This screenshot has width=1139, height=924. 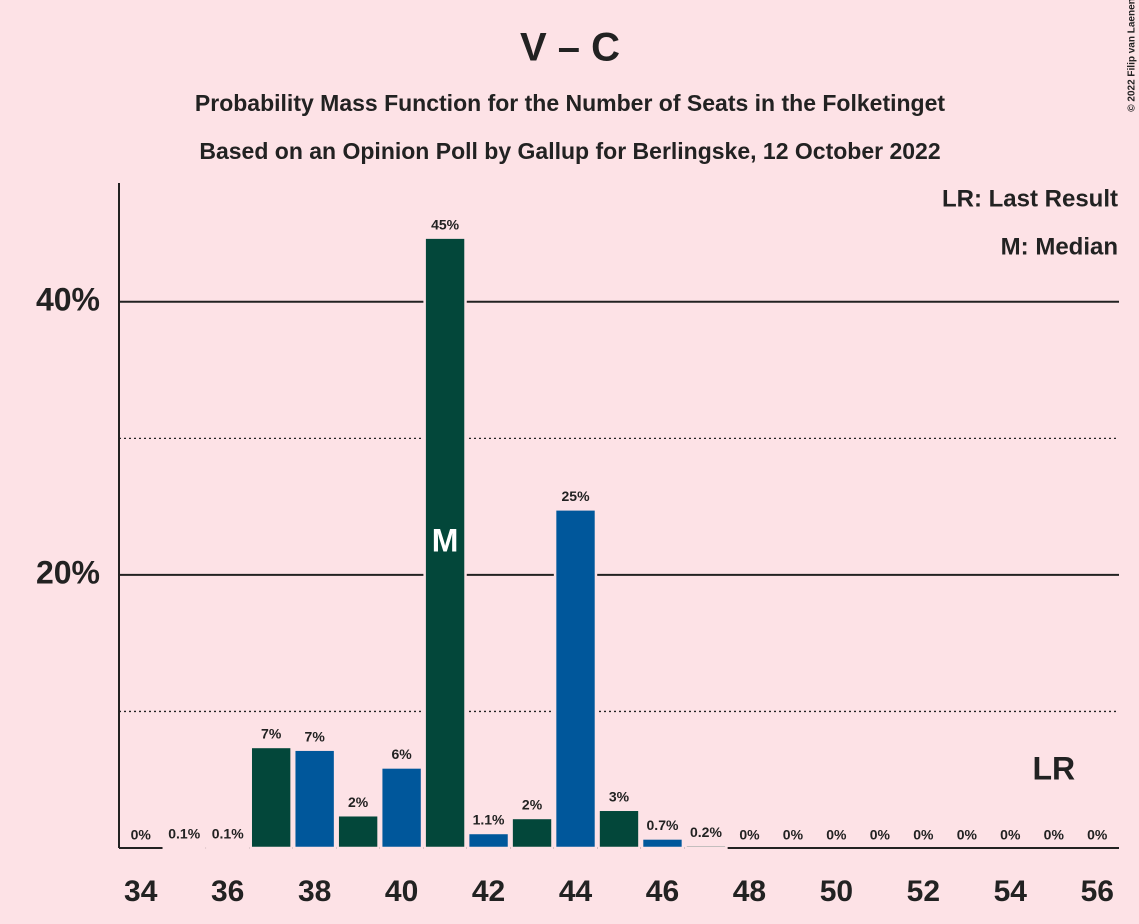 I want to click on x-tick-label: 38, so click(x=314, y=891).